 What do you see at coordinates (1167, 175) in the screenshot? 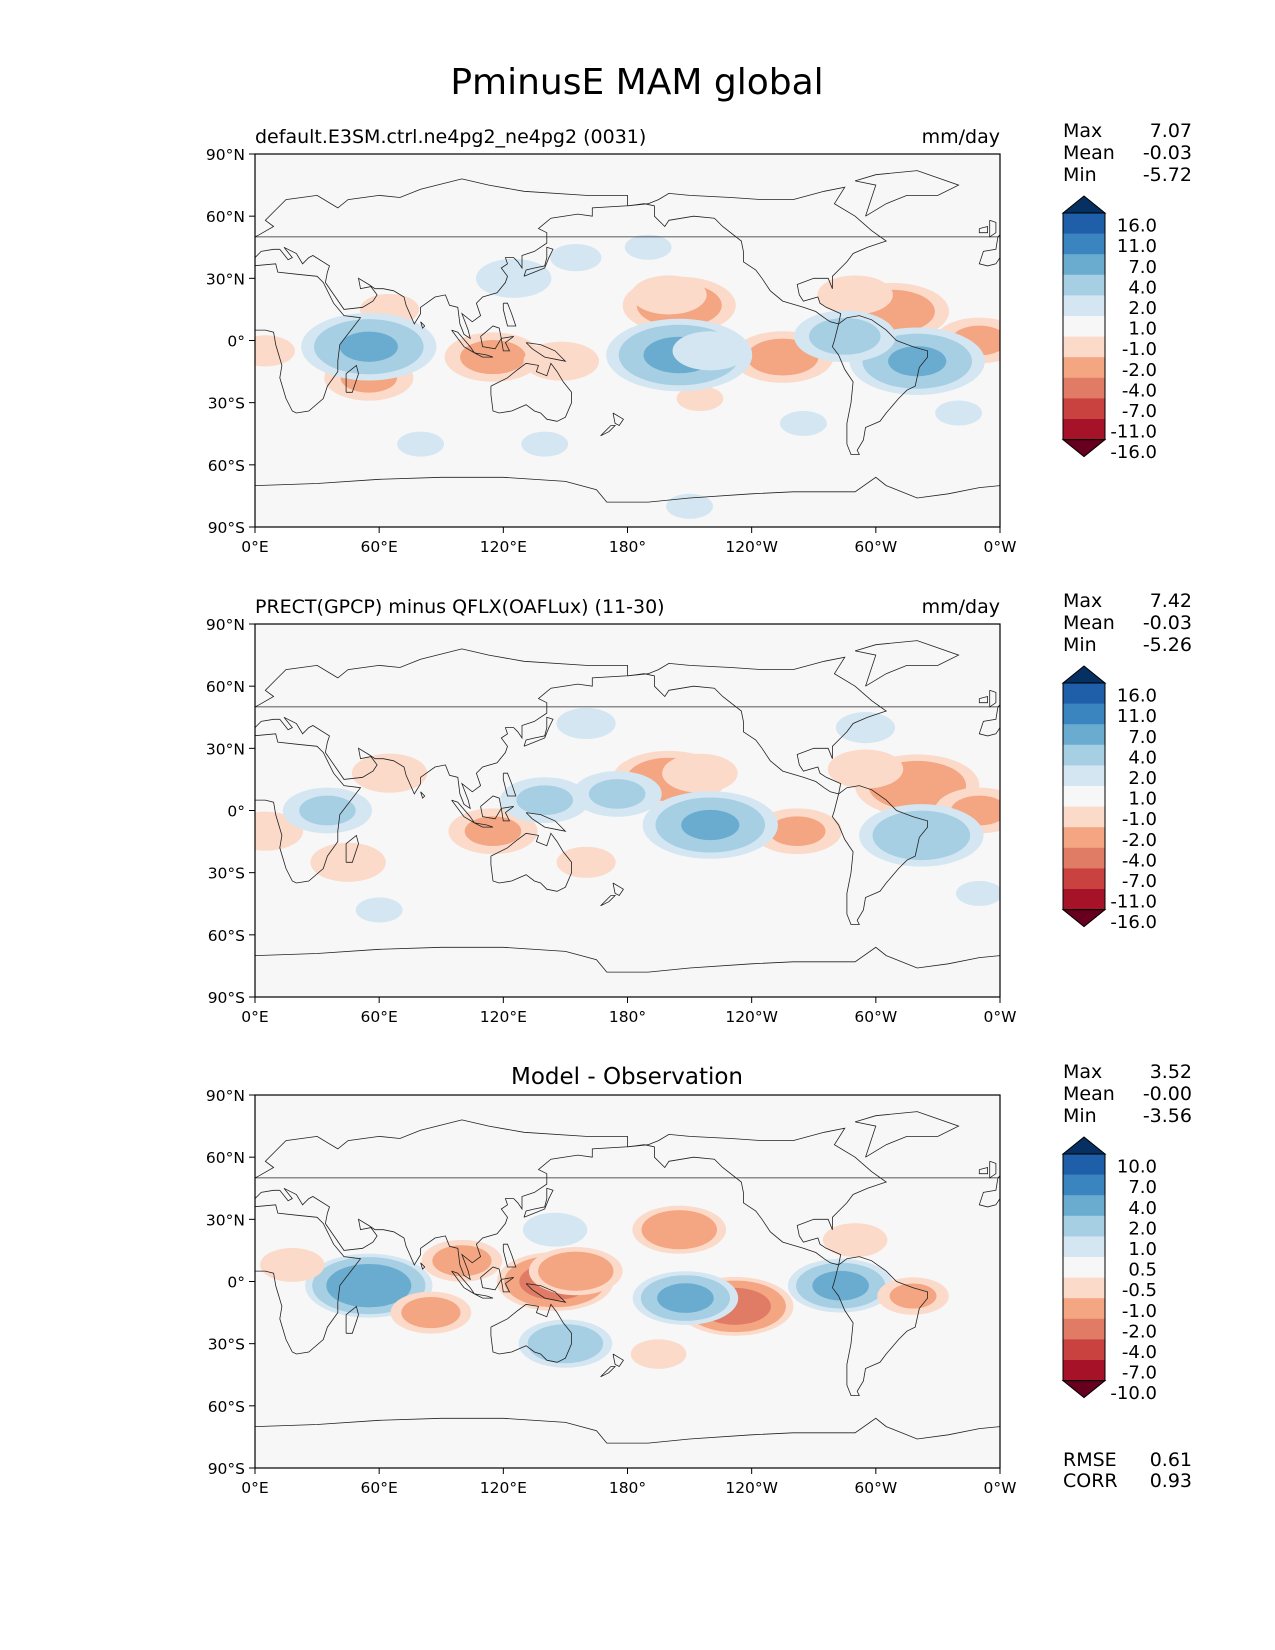
I see `stat-value: -5.72` at bounding box center [1167, 175].